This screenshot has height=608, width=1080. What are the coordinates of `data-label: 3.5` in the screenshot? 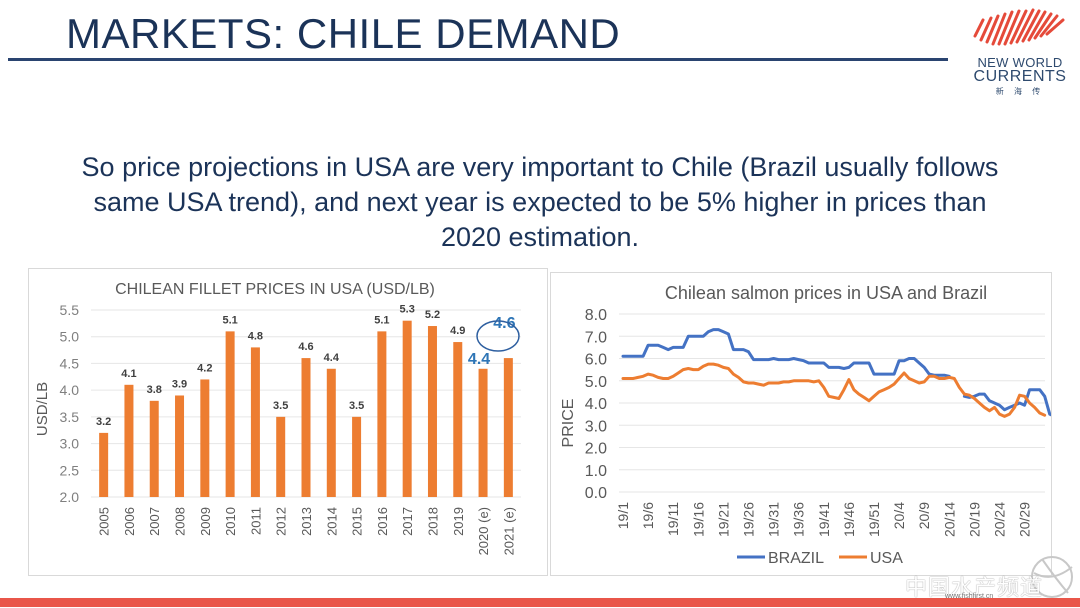 It's located at (280, 406).